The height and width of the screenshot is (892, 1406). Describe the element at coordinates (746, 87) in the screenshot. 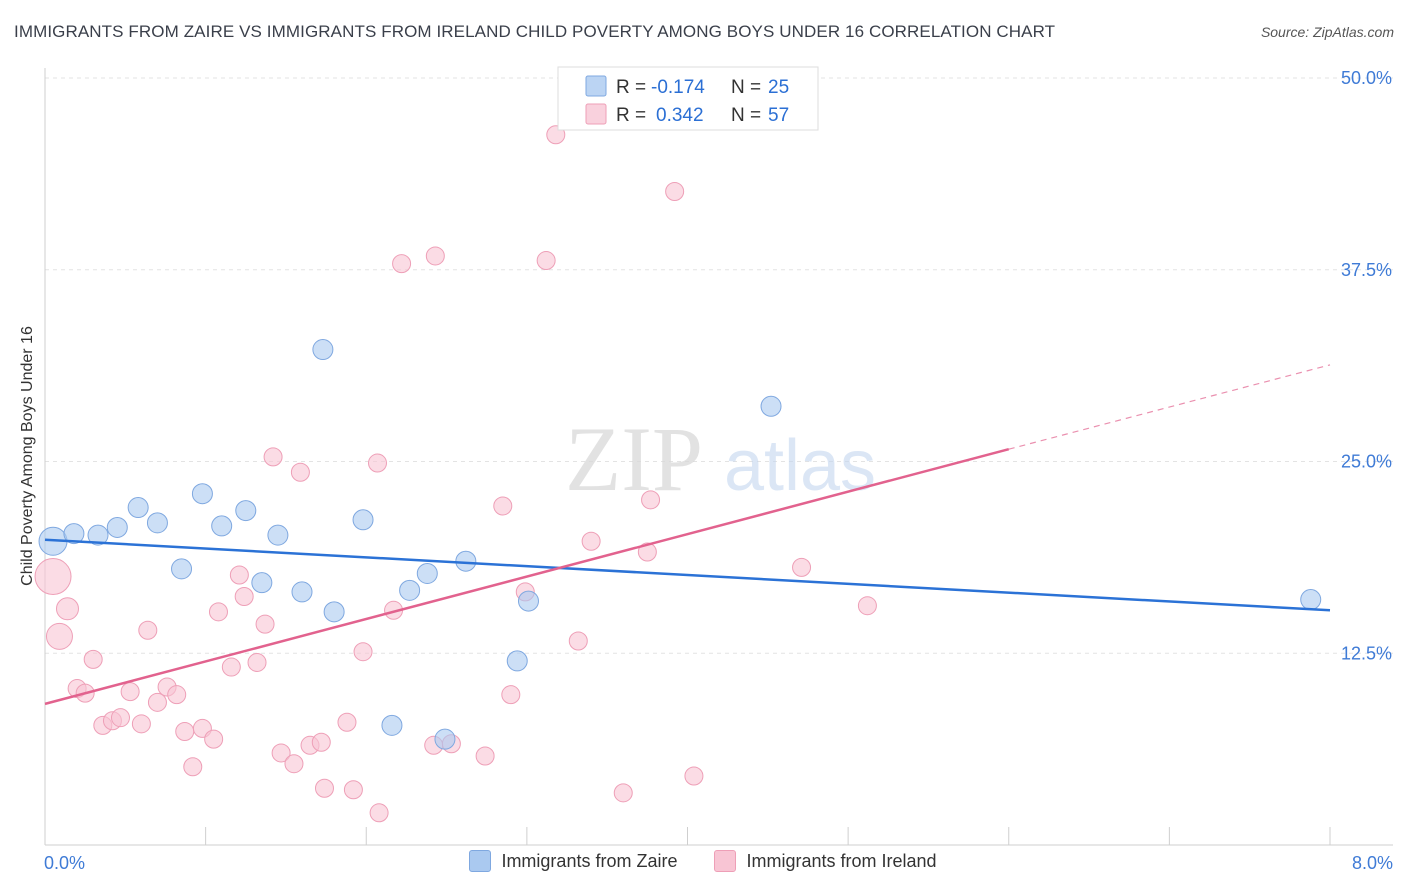

I see `legend-n-label-zaire: N =` at that location.